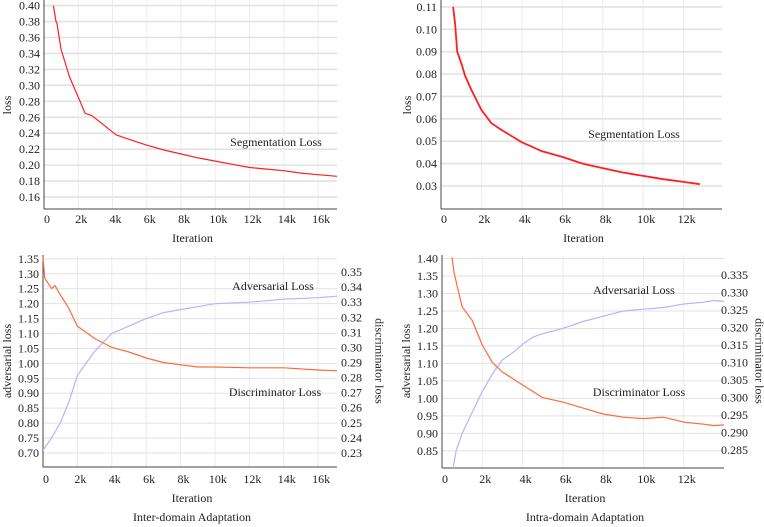  I want to click on y-tick-label: 0.07, so click(426, 96).